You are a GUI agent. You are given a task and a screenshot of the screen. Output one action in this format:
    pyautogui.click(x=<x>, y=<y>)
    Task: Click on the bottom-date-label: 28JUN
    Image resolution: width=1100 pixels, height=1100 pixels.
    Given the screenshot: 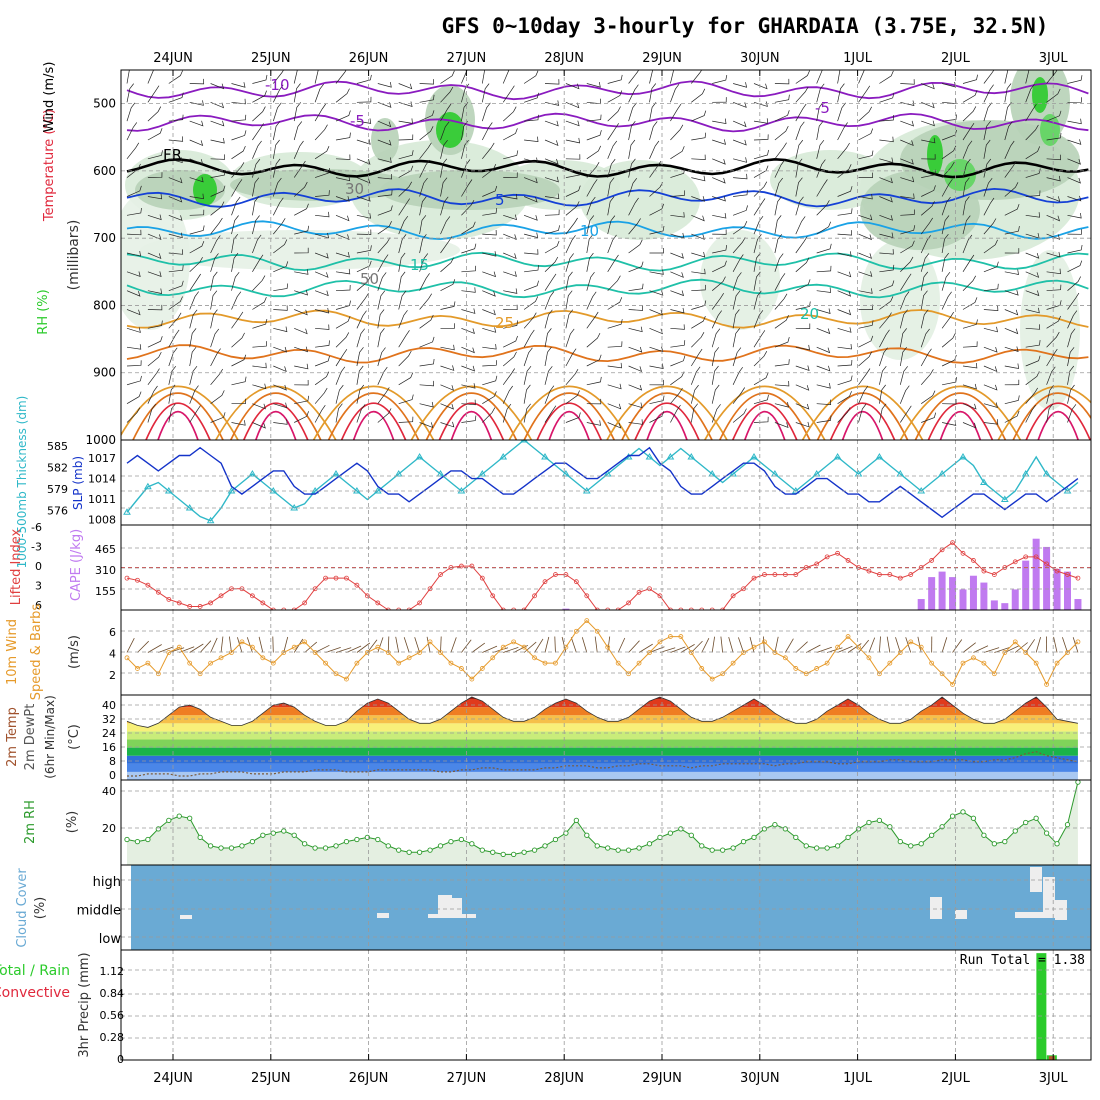 What is the action you would take?
    pyautogui.click(x=564, y=1078)
    